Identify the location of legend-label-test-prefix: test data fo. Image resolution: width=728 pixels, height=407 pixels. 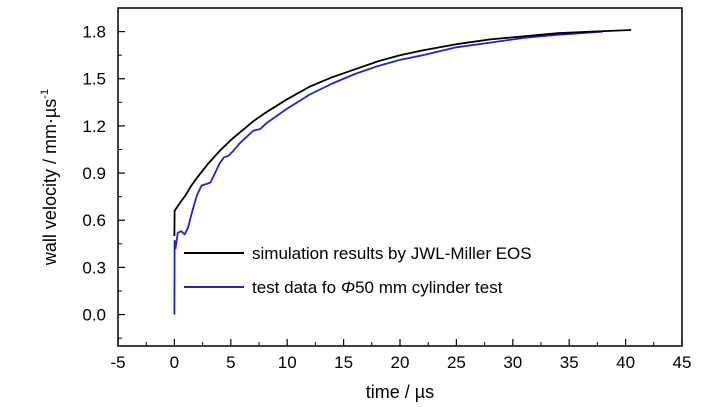
(296, 287).